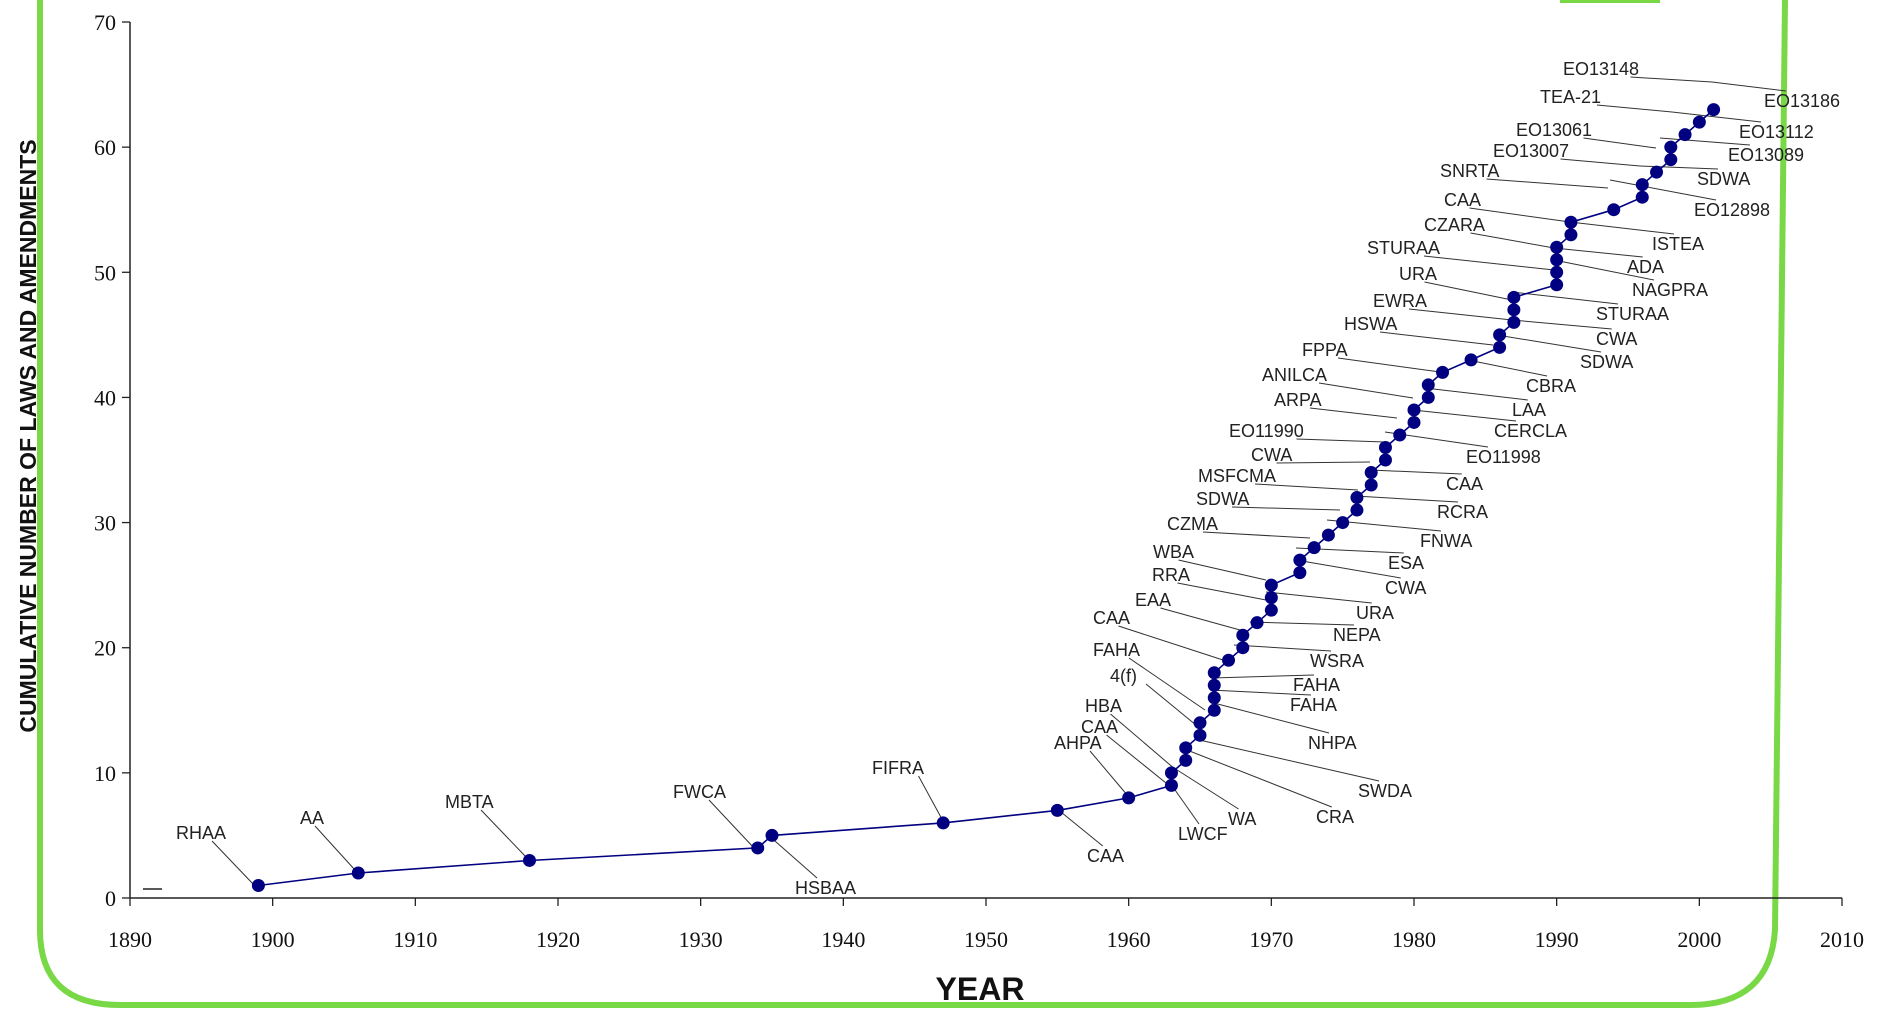  Describe the element at coordinates (1570, 97) in the screenshot. I see `annotation-label: TEA-21` at that location.